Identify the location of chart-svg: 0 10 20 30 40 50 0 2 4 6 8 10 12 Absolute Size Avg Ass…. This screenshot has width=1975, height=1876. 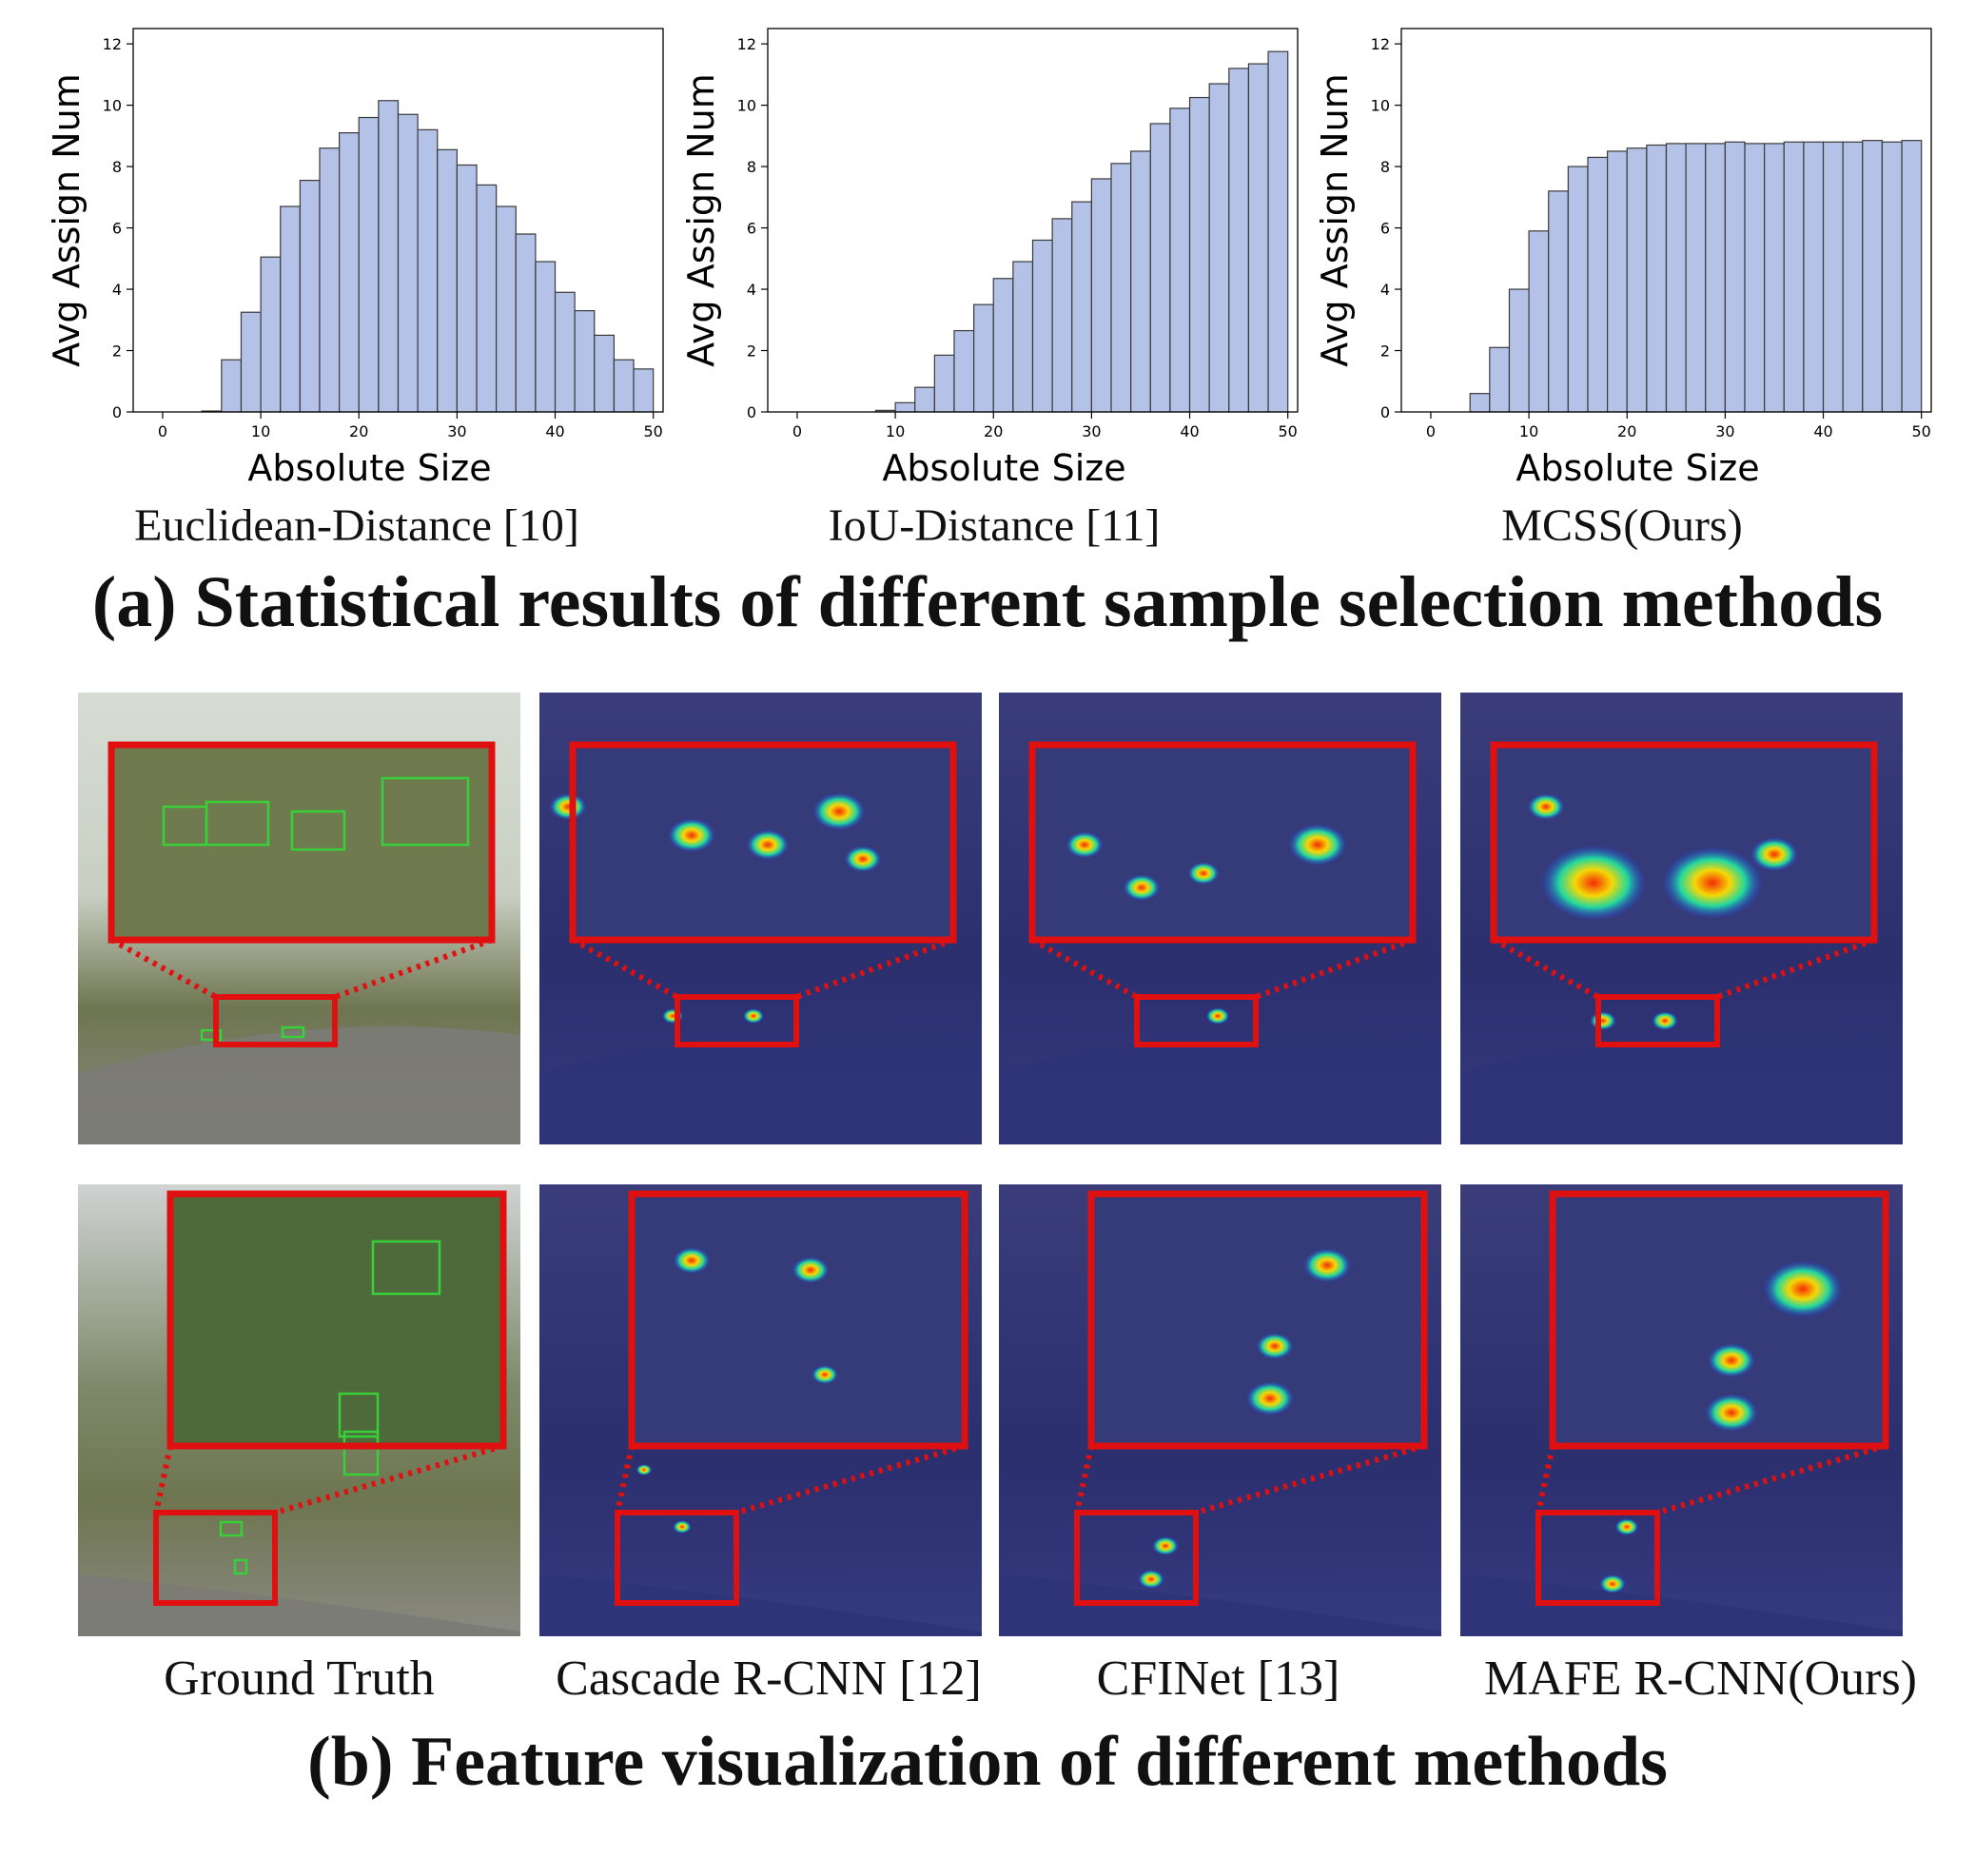
(989, 258).